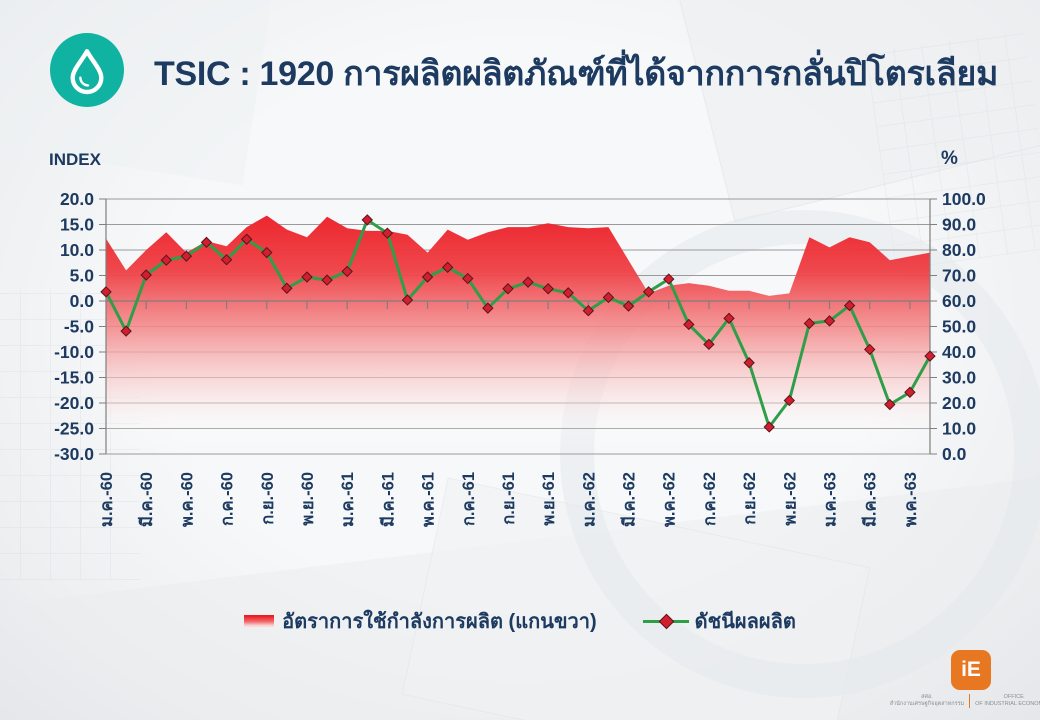  Describe the element at coordinates (959, 352) in the screenshot. I see `right-axis-tick-label: 40.0` at that location.